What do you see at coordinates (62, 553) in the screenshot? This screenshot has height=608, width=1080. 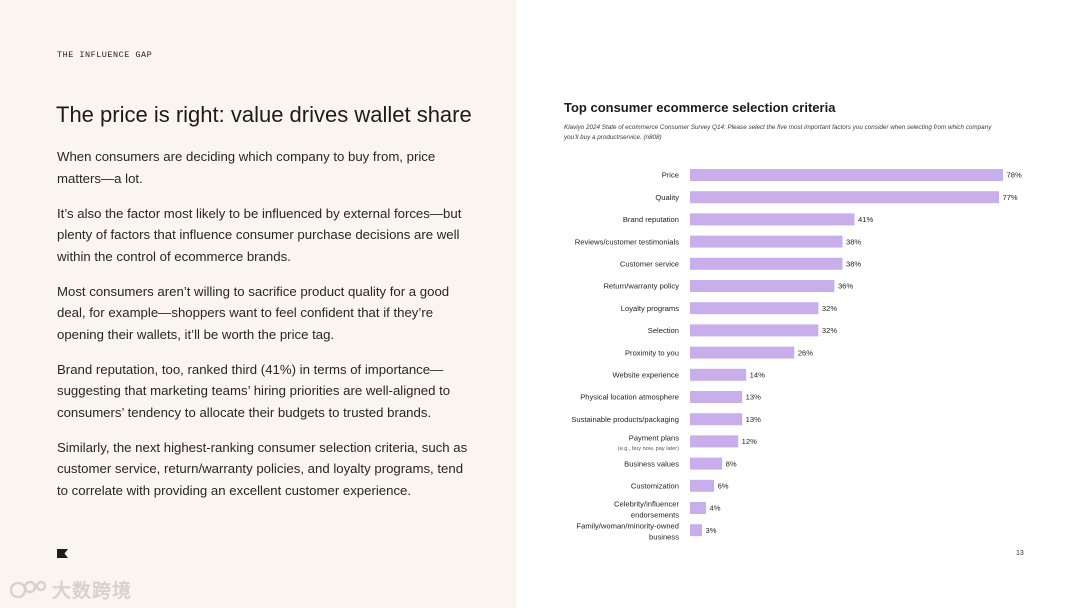 I see `brand-logo-icon` at bounding box center [62, 553].